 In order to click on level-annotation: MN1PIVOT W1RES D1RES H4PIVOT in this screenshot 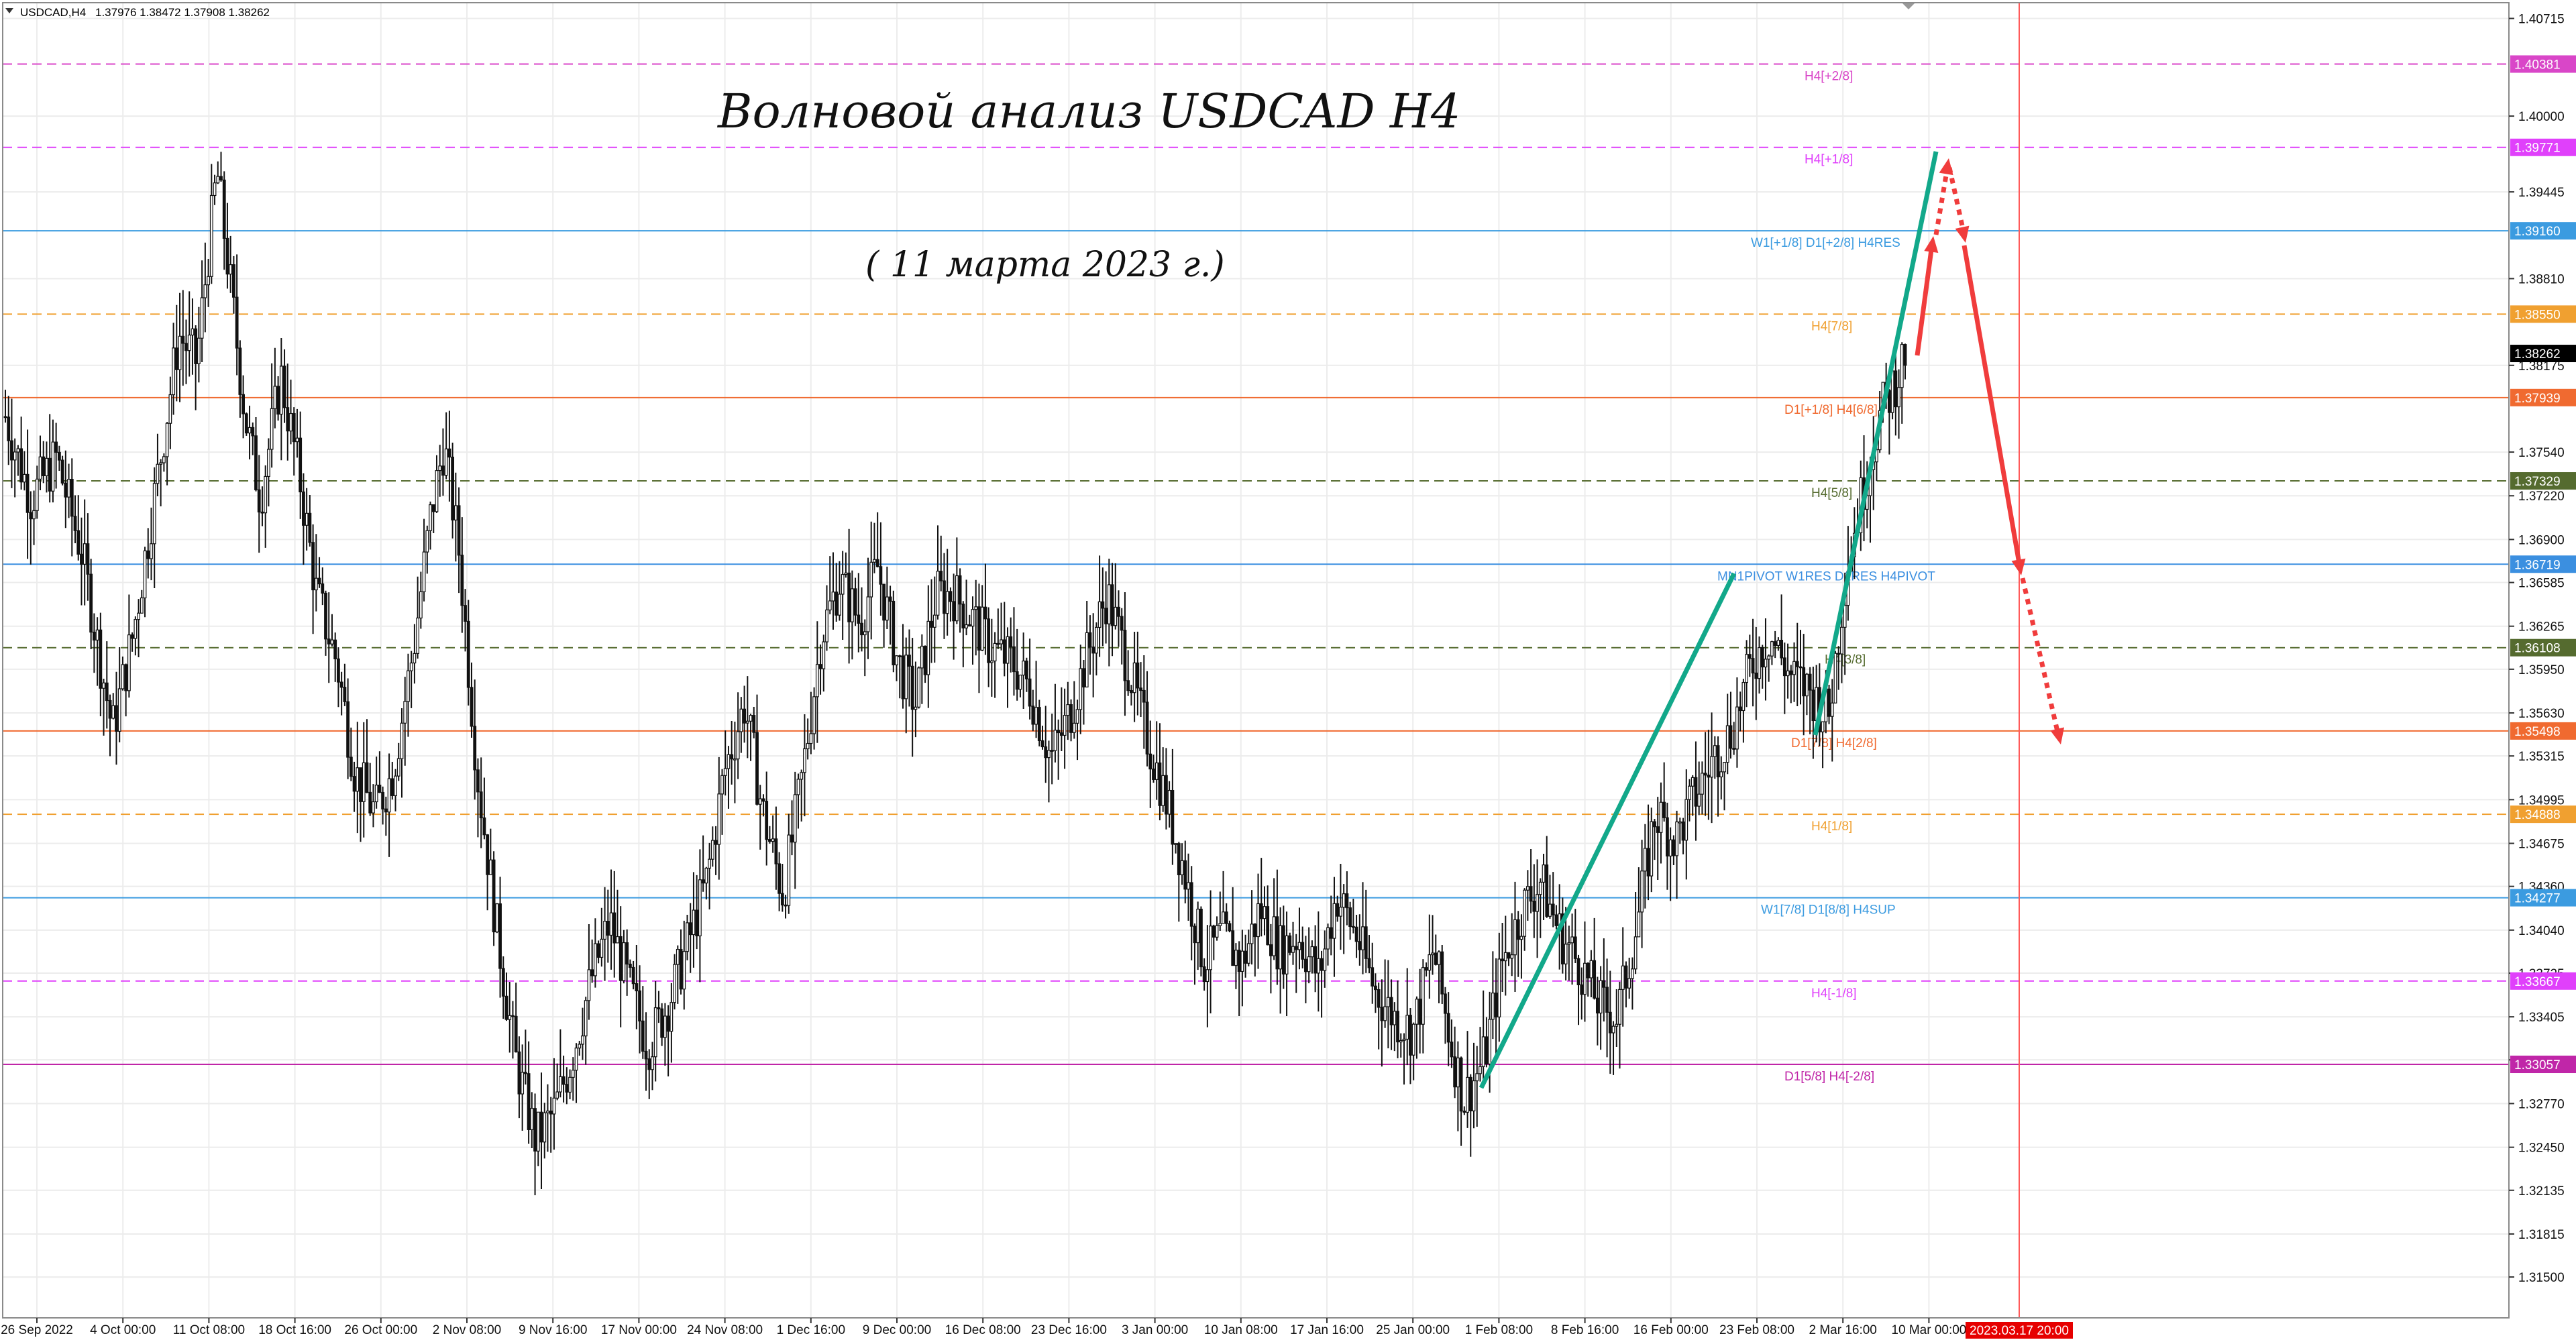, I will do `click(1826, 576)`.